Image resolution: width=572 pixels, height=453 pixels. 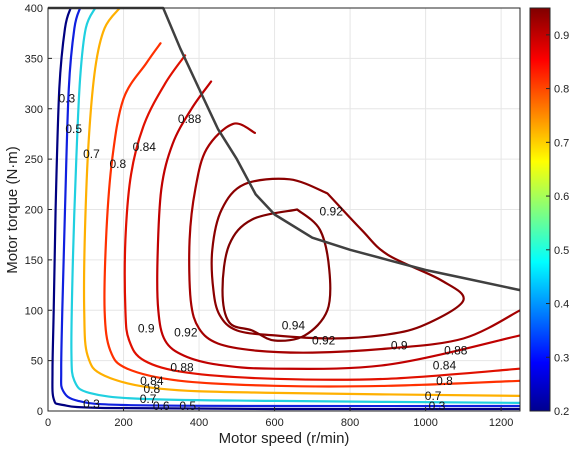 I want to click on contour-label: 0.6, so click(x=161, y=406).